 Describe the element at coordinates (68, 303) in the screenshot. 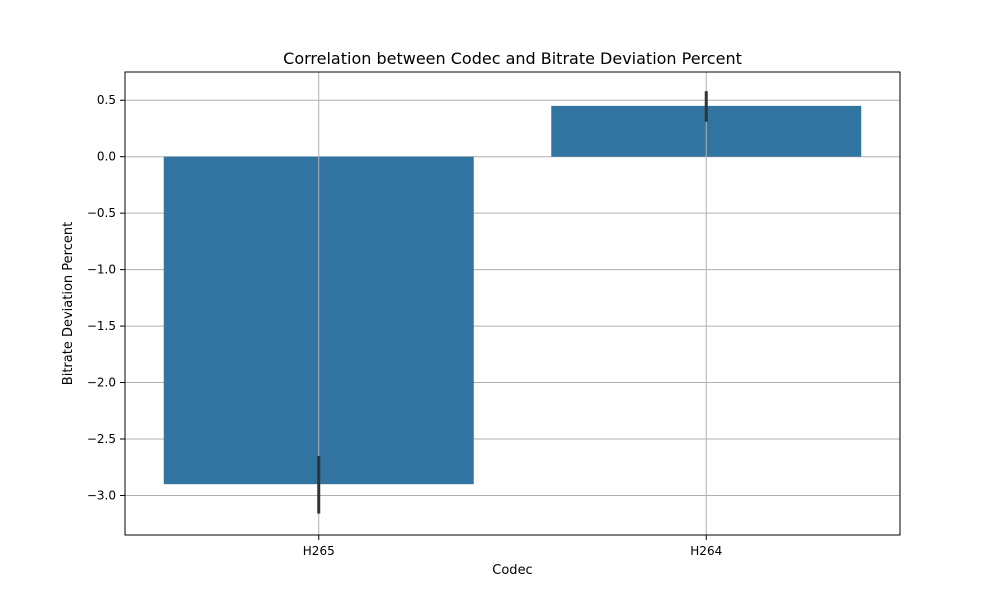

I see `y-axis-label: Bitrate Deviation Percent` at that location.